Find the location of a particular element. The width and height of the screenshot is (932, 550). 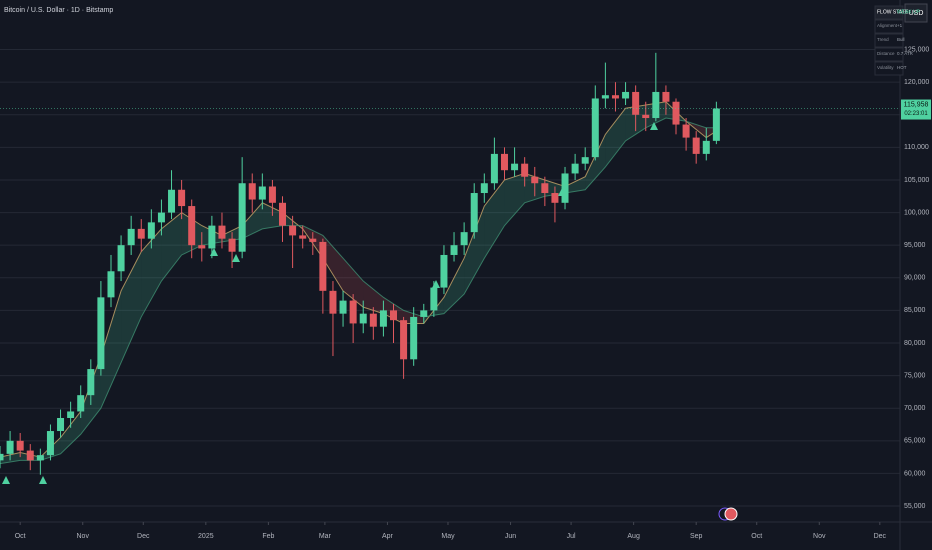

x-tick-label: Aug is located at coordinates (633, 536).